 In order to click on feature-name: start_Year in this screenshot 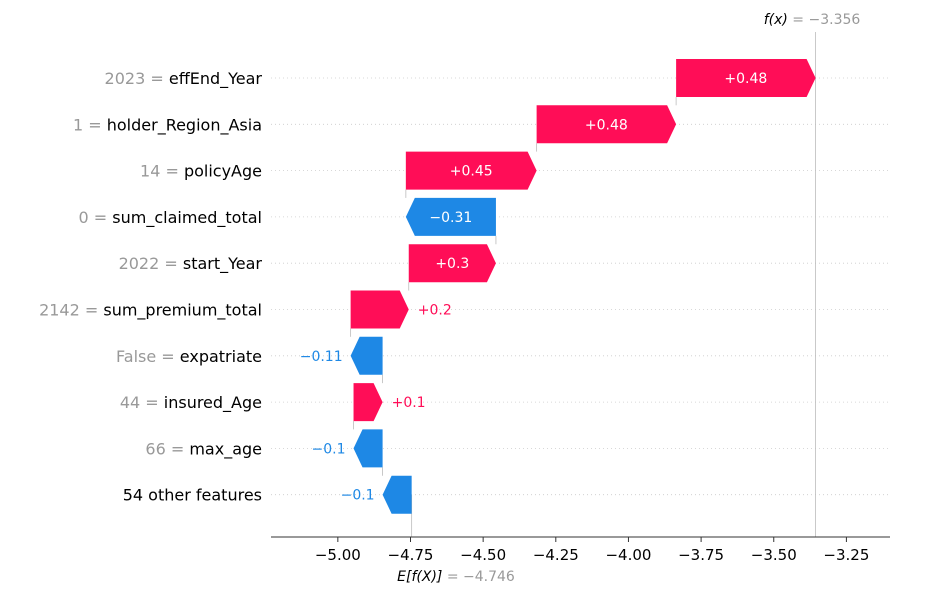, I will do `click(223, 264)`.